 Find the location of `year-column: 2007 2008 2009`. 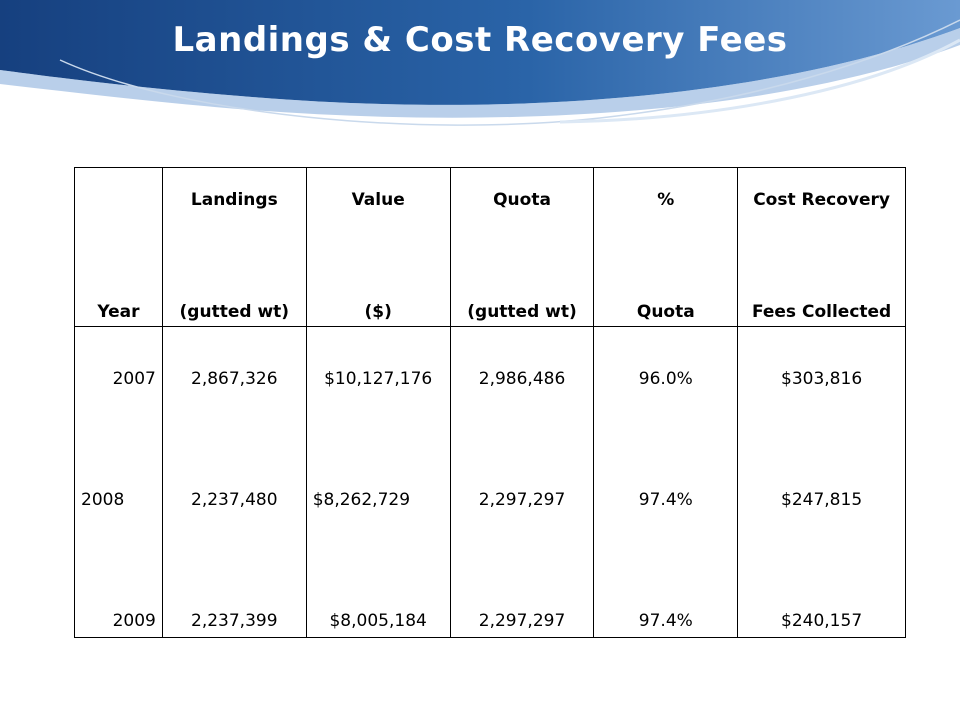

year-column: 2007 2008 2009 is located at coordinates (118, 482).